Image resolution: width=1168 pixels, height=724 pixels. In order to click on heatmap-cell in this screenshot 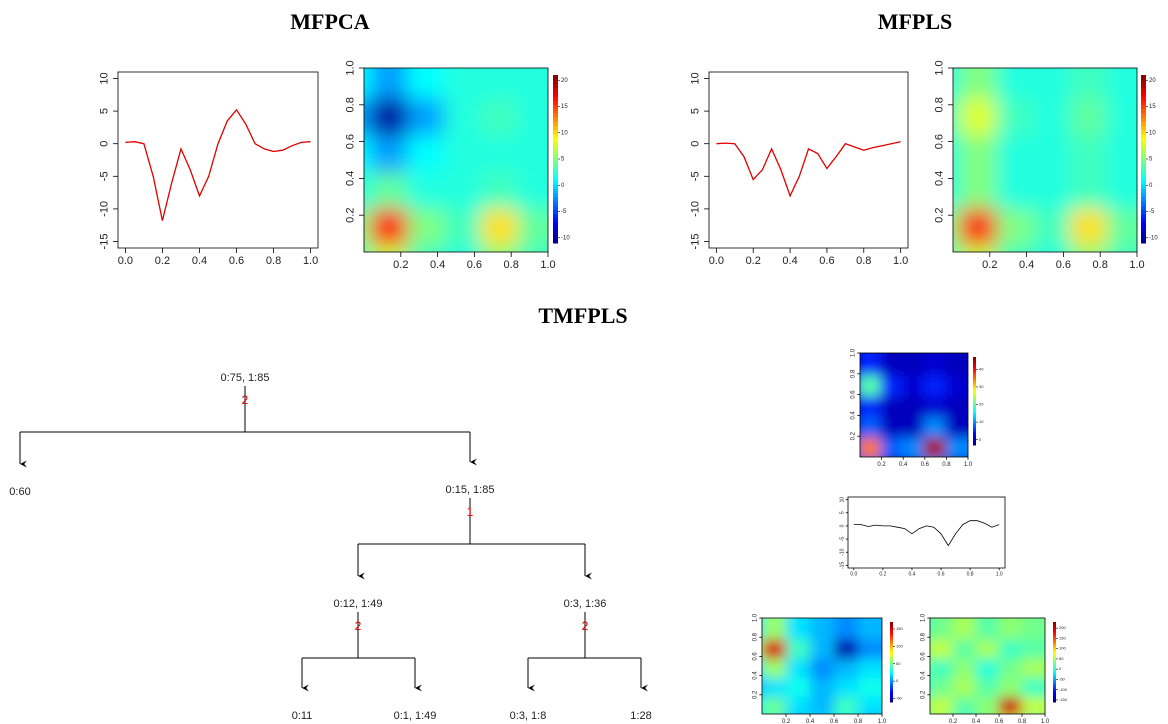, I will do `click(956, 364)`.